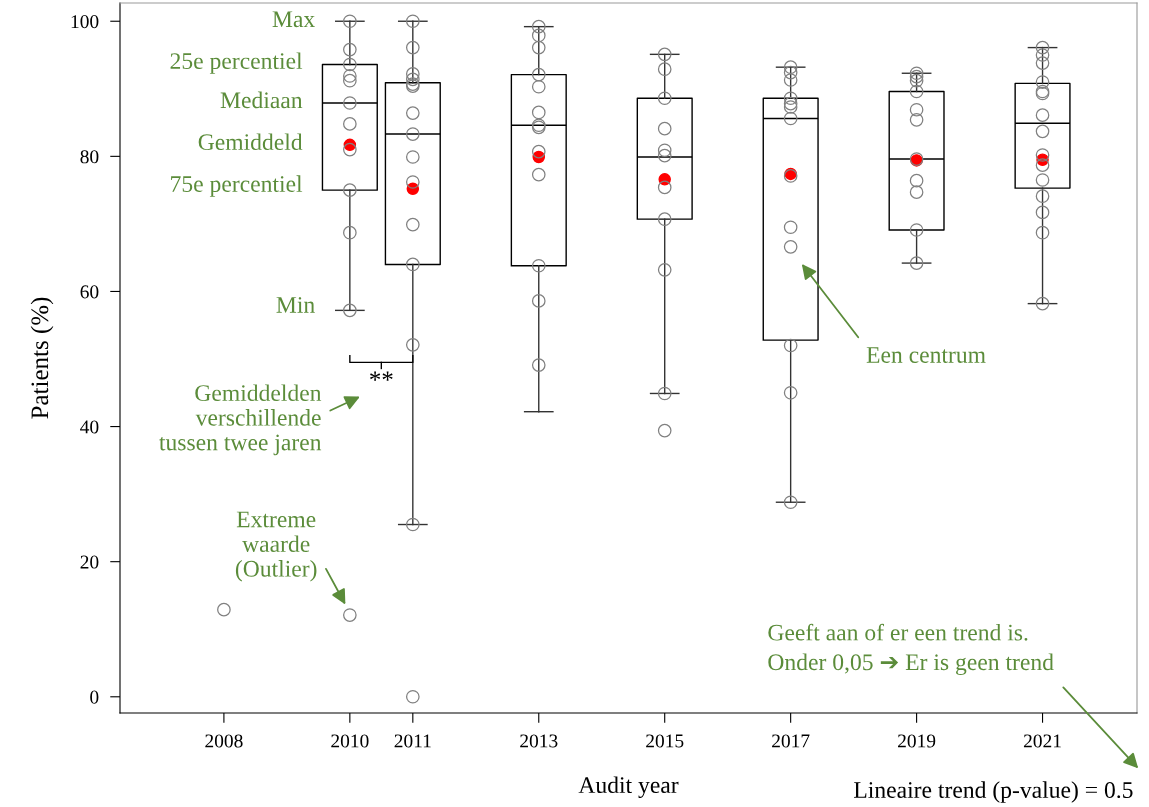 Image resolution: width=1149 pixels, height=807 pixels. Describe the element at coordinates (993, 792) in the screenshot. I see `text: Lineaire trend (p-value) = 0.5` at that location.